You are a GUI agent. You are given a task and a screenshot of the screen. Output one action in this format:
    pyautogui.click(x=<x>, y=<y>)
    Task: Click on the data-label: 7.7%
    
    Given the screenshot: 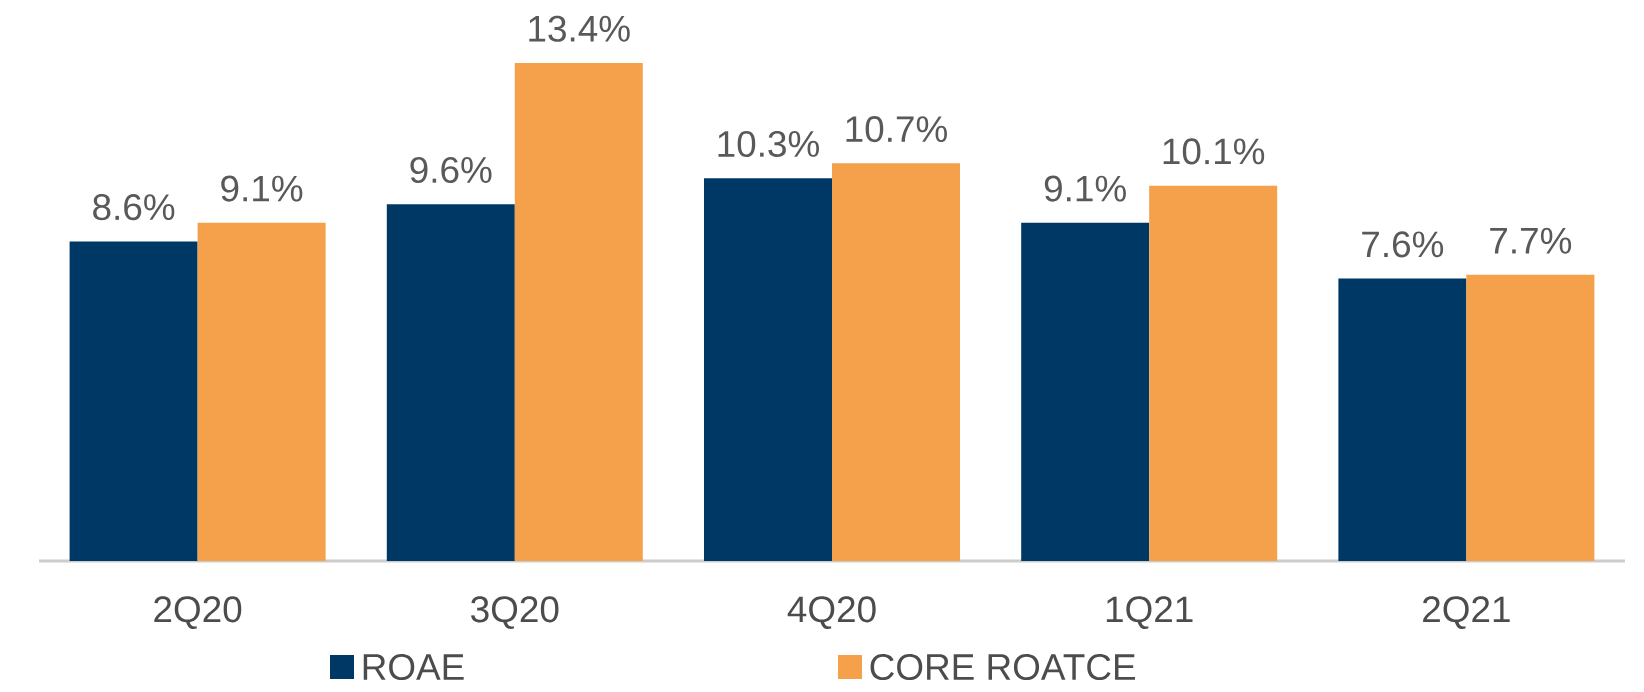 What is the action you would take?
    pyautogui.click(x=1531, y=240)
    